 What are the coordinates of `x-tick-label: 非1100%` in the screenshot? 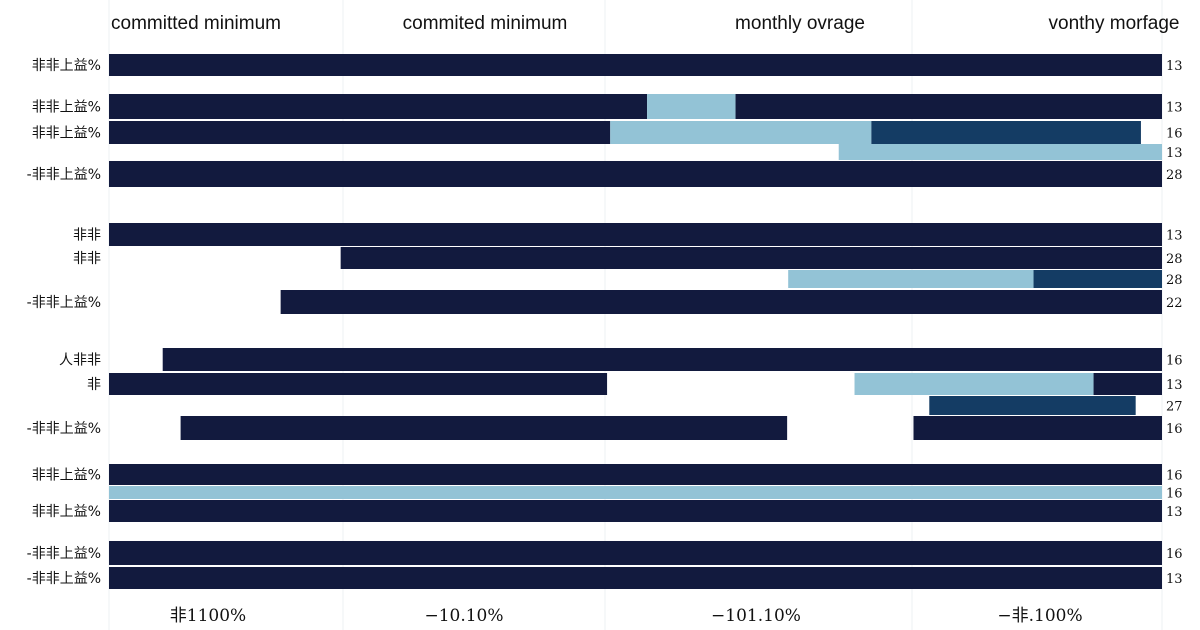 It's located at (208, 616).